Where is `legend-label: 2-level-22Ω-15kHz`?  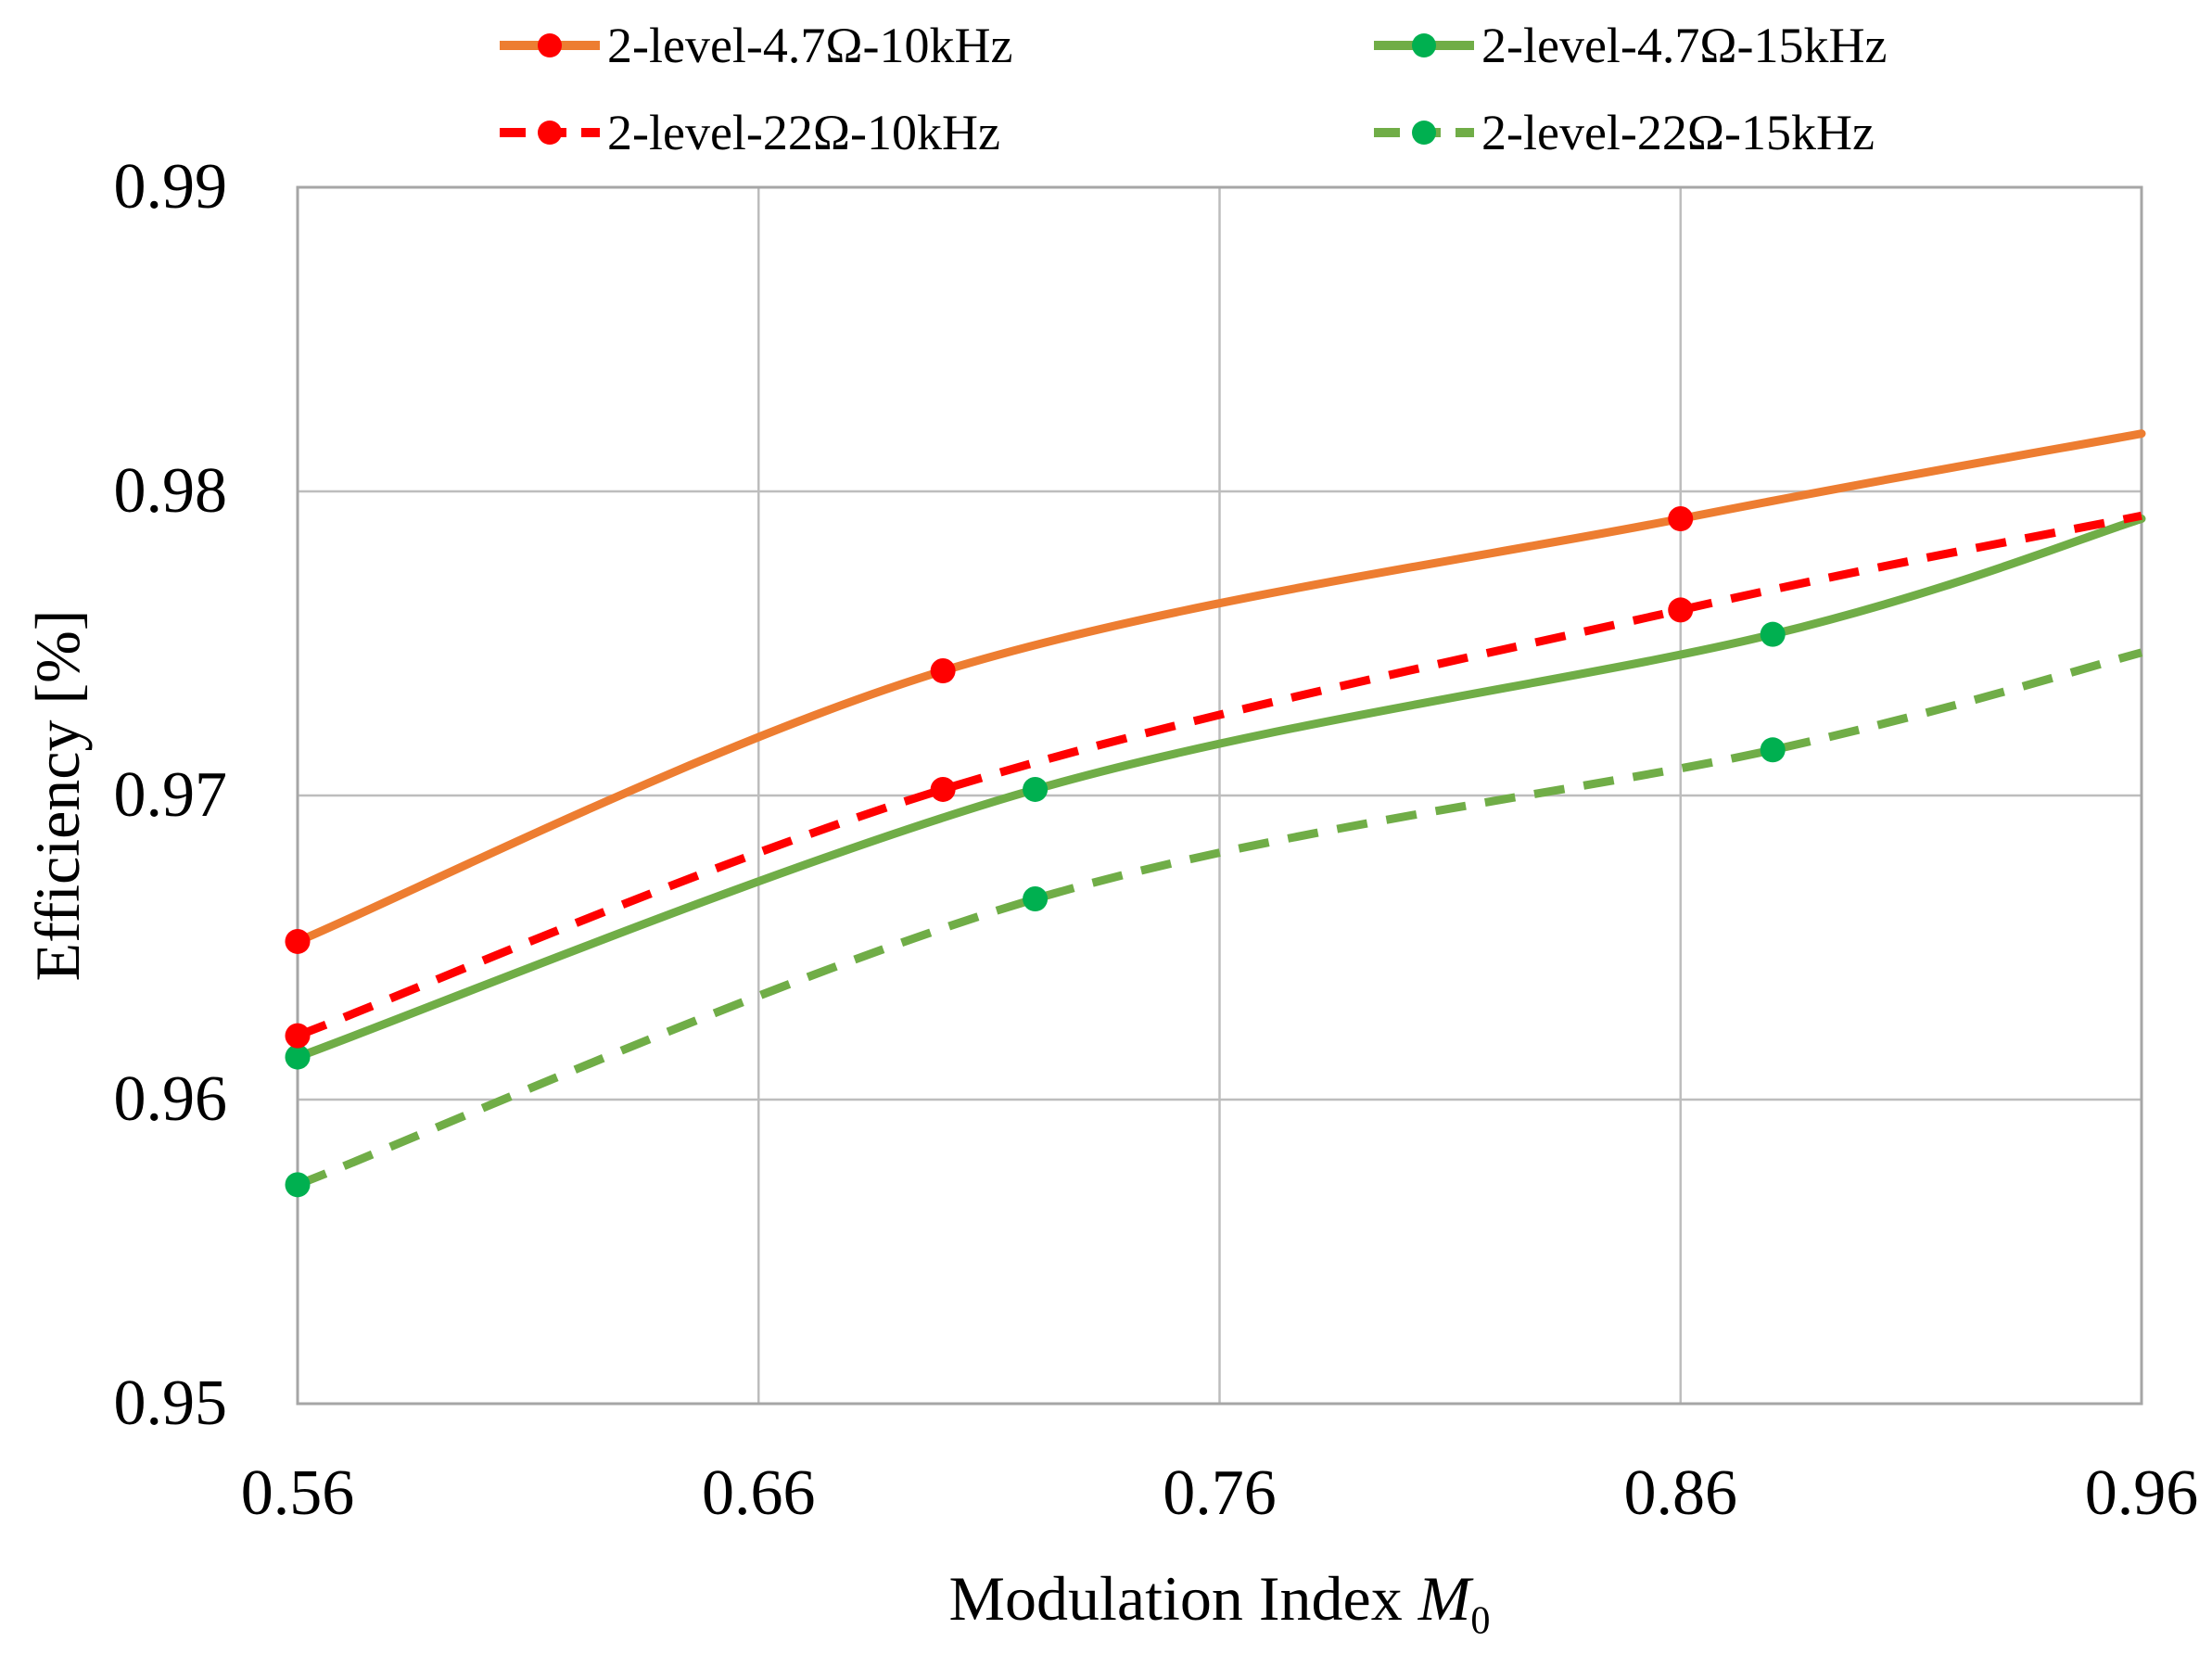 legend-label: 2-level-22Ω-15kHz is located at coordinates (1678, 132).